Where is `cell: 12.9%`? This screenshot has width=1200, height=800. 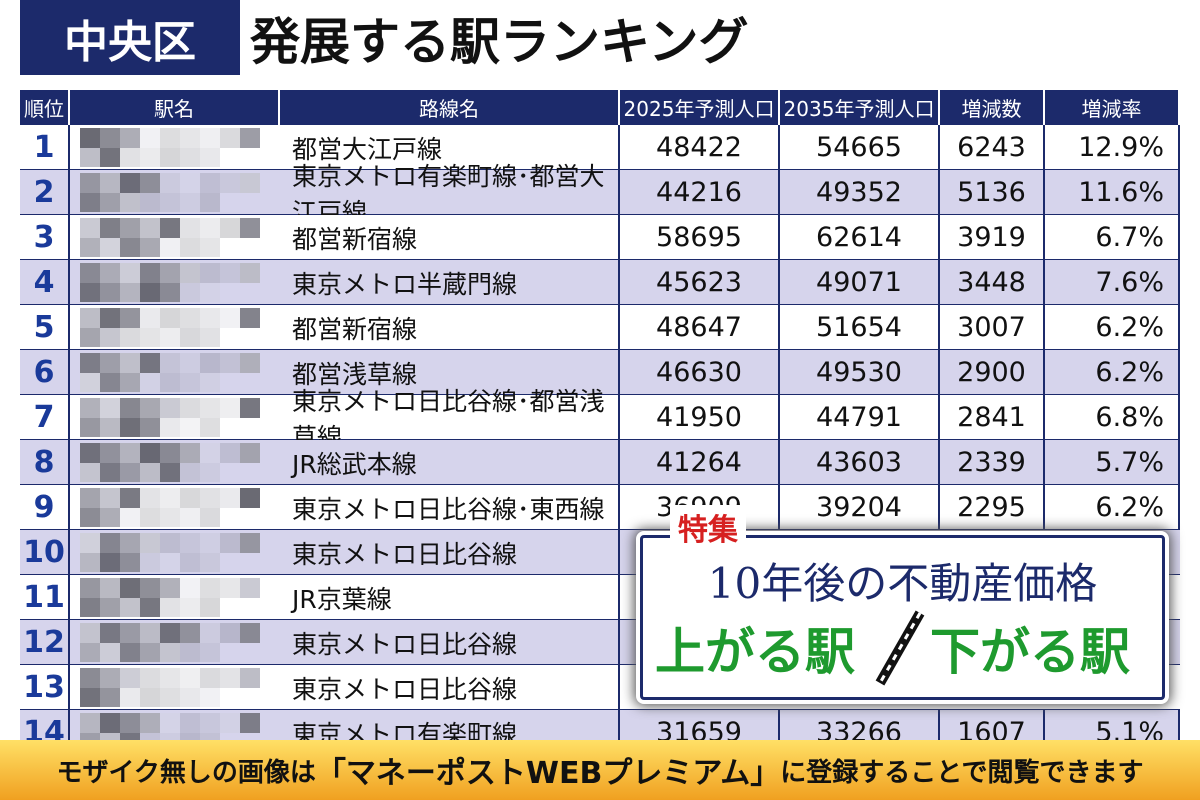
cell: 12.9% is located at coordinates (1112, 147).